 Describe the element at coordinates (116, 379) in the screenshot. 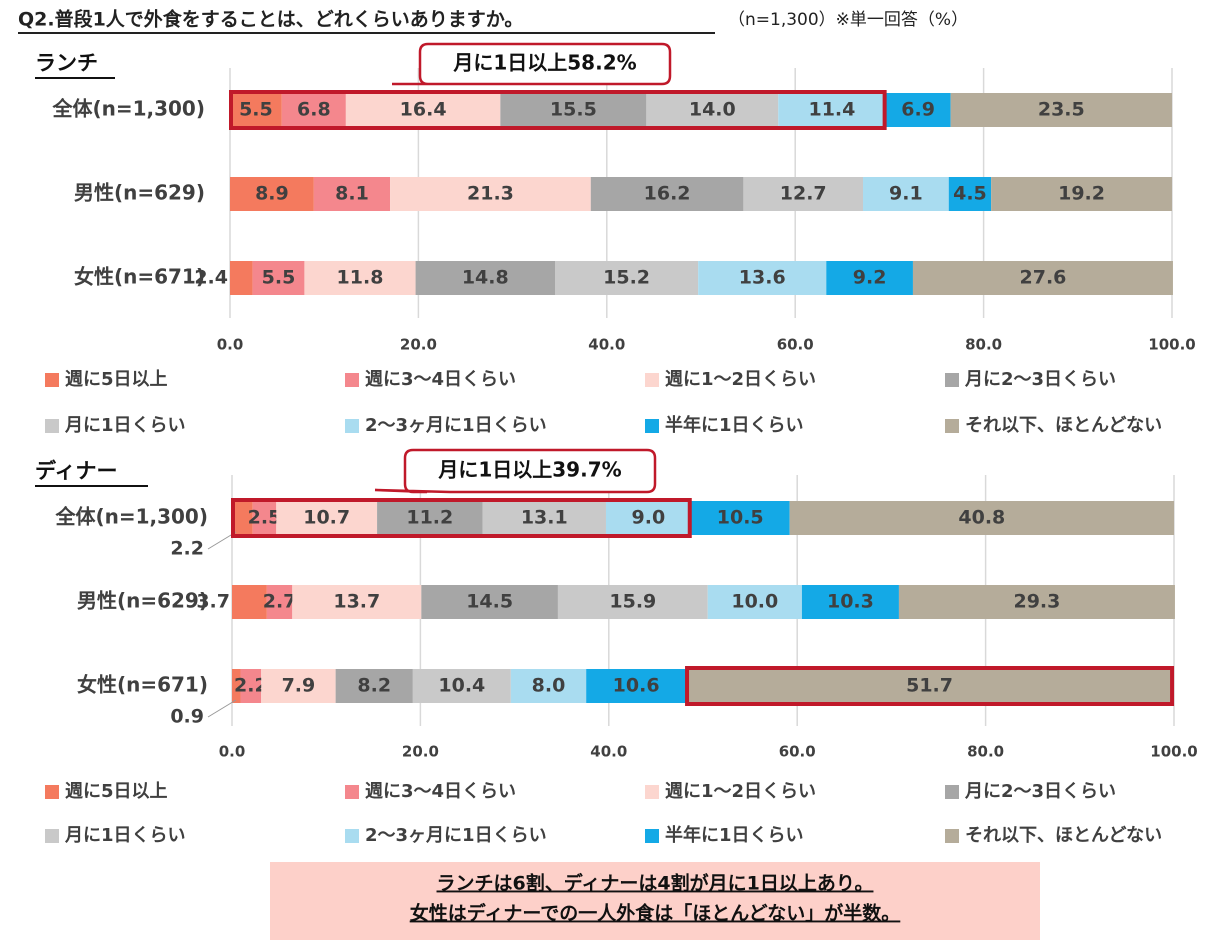

I see `legend-label: 週に5日以上` at that location.